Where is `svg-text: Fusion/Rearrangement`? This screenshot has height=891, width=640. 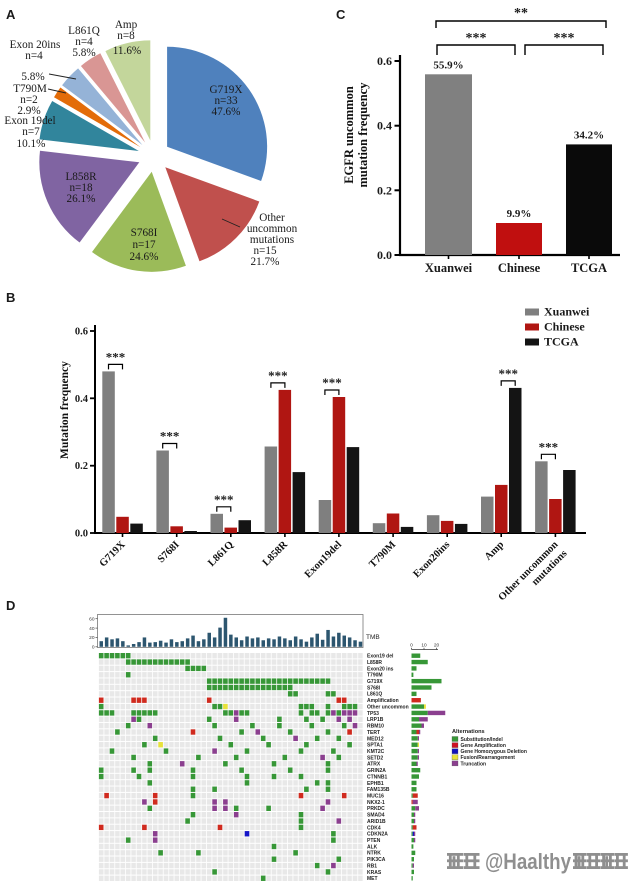
svg-text: Fusion/Rearrangement is located at coordinates (488, 758).